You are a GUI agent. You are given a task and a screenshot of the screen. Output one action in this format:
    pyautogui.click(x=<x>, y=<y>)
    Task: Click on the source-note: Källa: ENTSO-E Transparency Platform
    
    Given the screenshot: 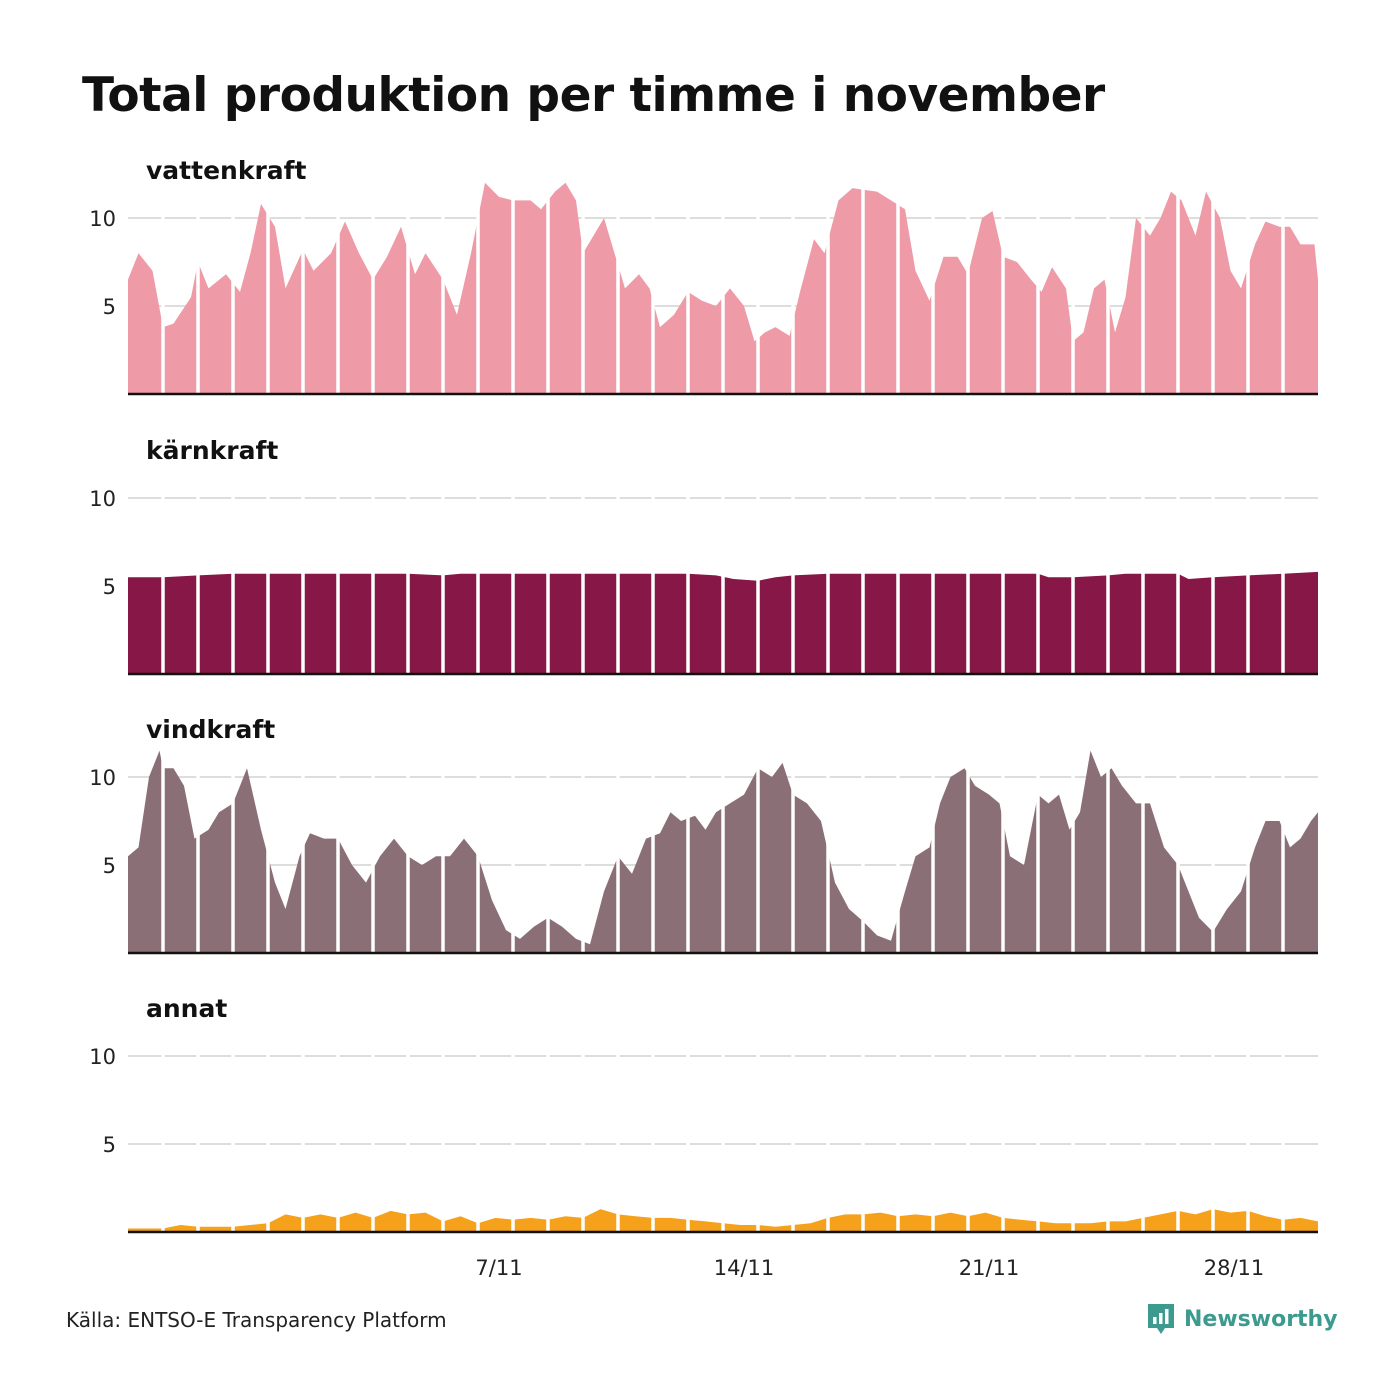 What is the action you would take?
    pyautogui.click(x=256, y=1320)
    